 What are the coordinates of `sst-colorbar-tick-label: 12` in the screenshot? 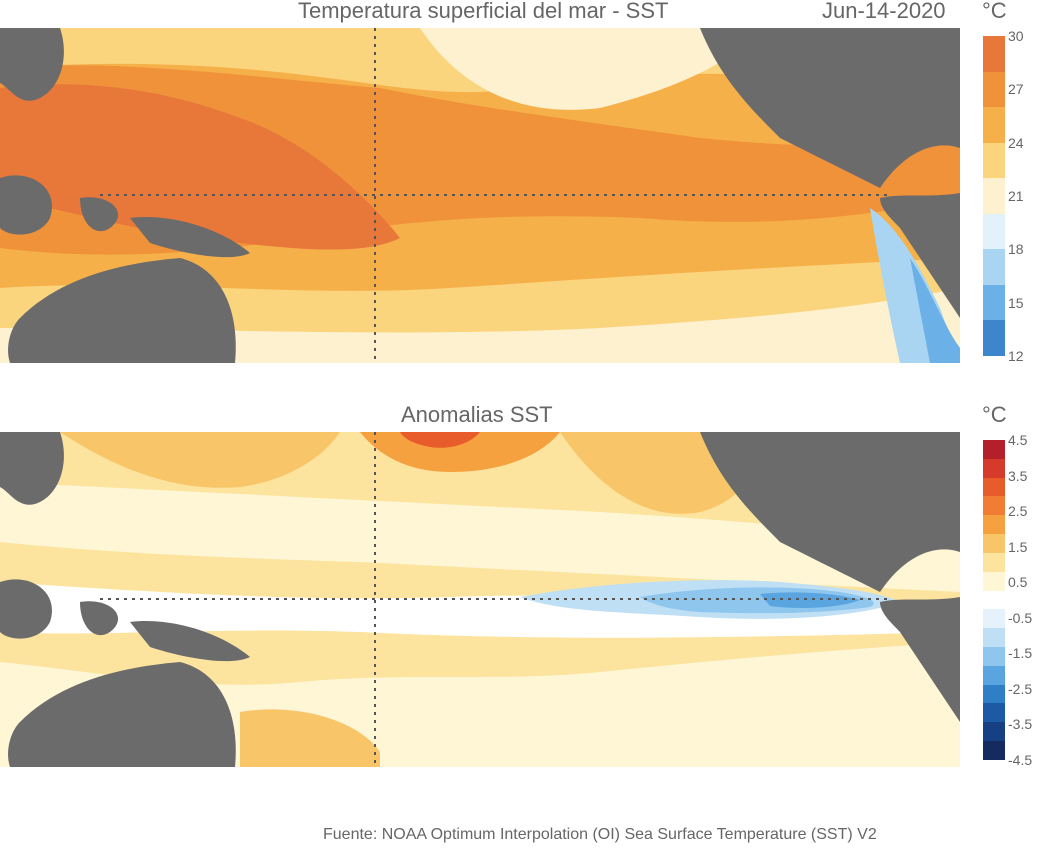 It's located at (1016, 356).